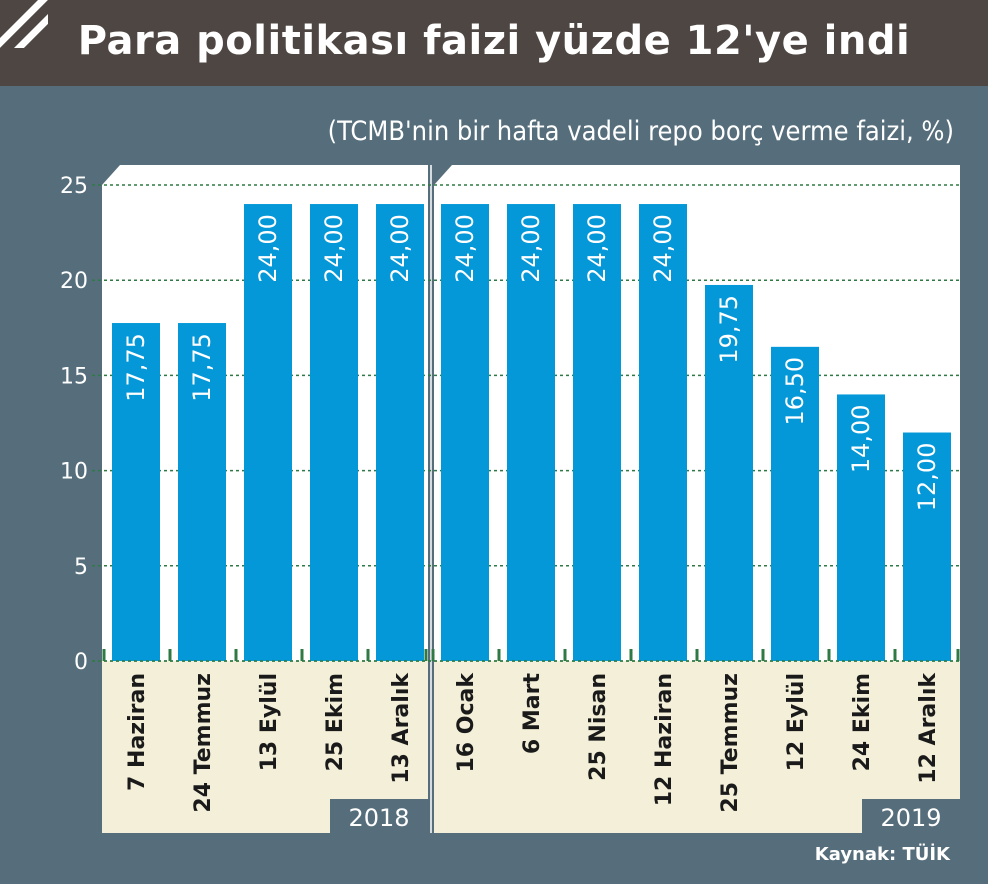 The height and width of the screenshot is (884, 988). Describe the element at coordinates (81, 567) in the screenshot. I see `y-tick-label: 5` at that location.